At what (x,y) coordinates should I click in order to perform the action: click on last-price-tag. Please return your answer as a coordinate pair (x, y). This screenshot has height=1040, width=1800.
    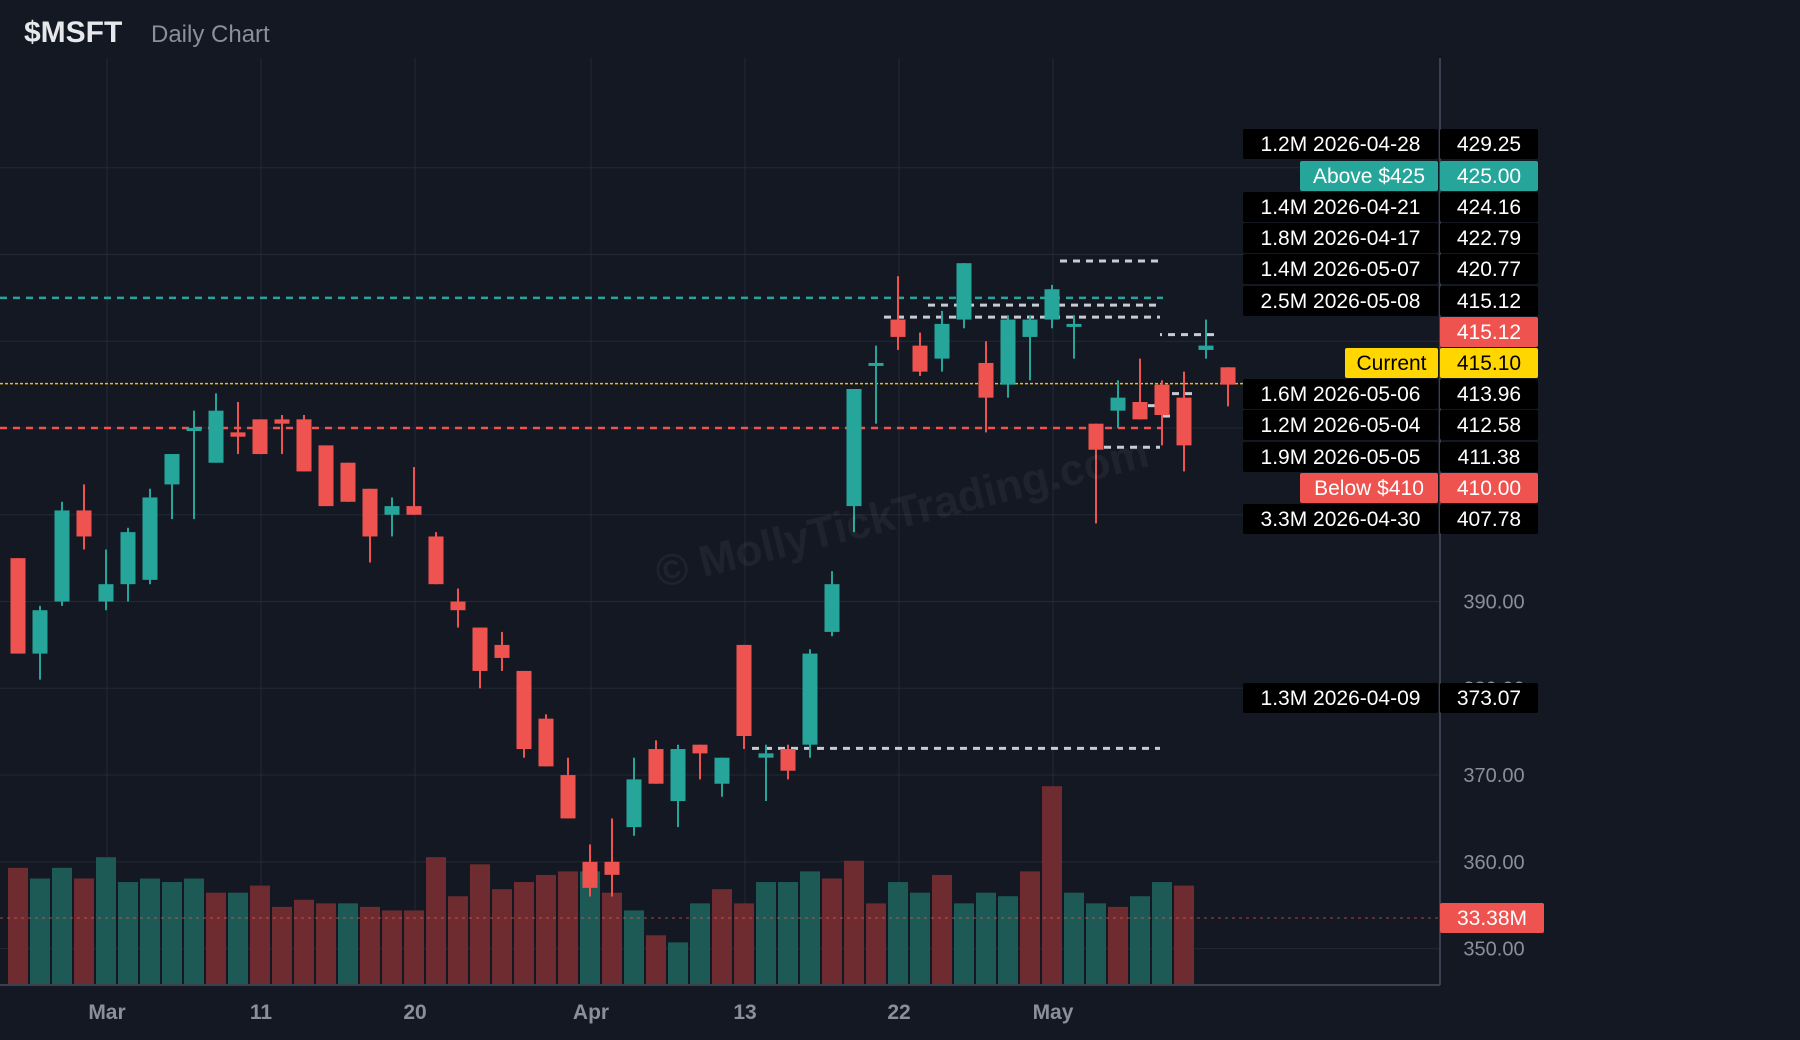
    Looking at the image, I should click on (1489, 332).